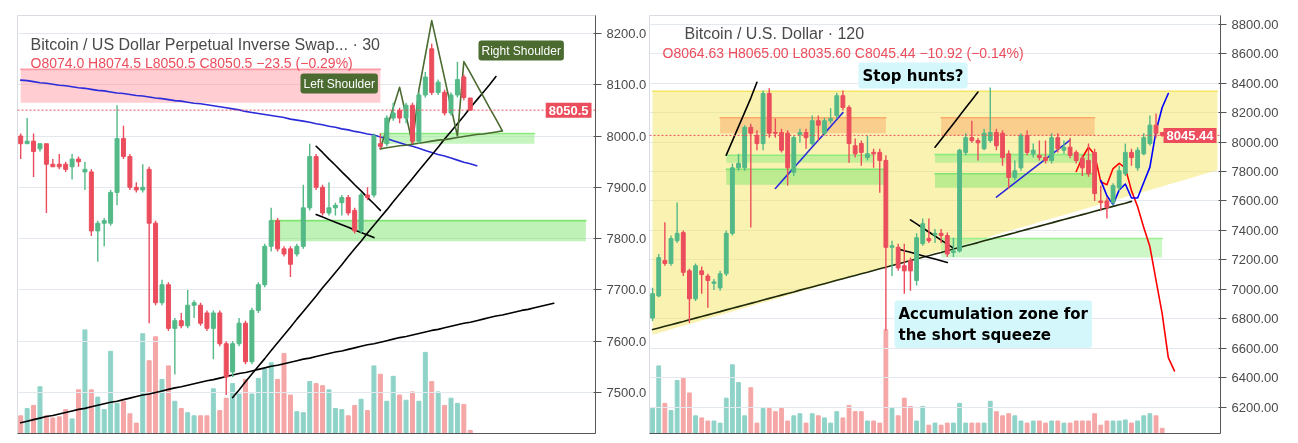 The width and height of the screenshot is (1298, 443). I want to click on y-tick-label: 8200.0, so click(626, 33).